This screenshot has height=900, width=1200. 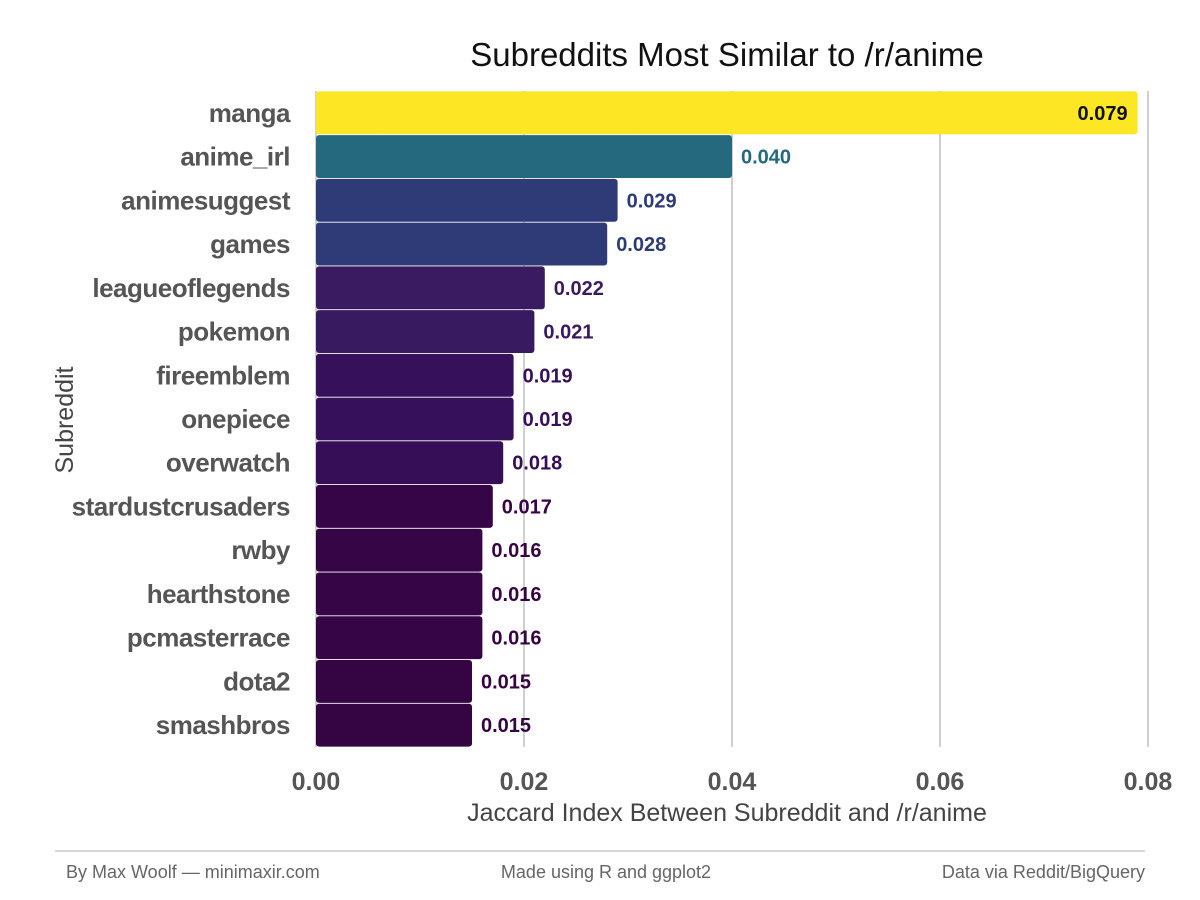 What do you see at coordinates (579, 289) in the screenshot?
I see `value-label: 0.022` at bounding box center [579, 289].